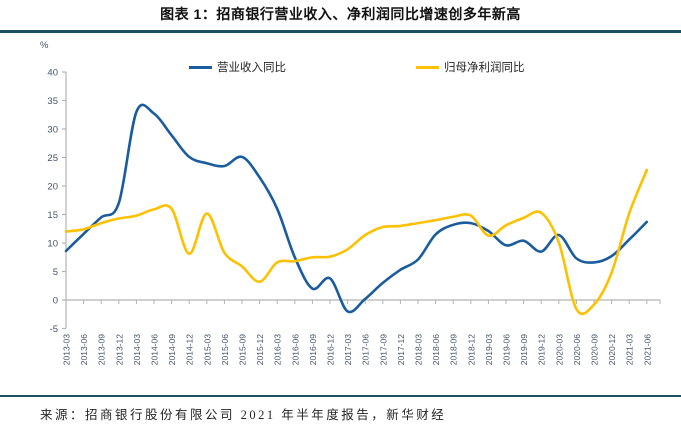 Image resolution: width=681 pixels, height=431 pixels. Describe the element at coordinates (52, 158) in the screenshot. I see `y-tick-label: 25` at that location.